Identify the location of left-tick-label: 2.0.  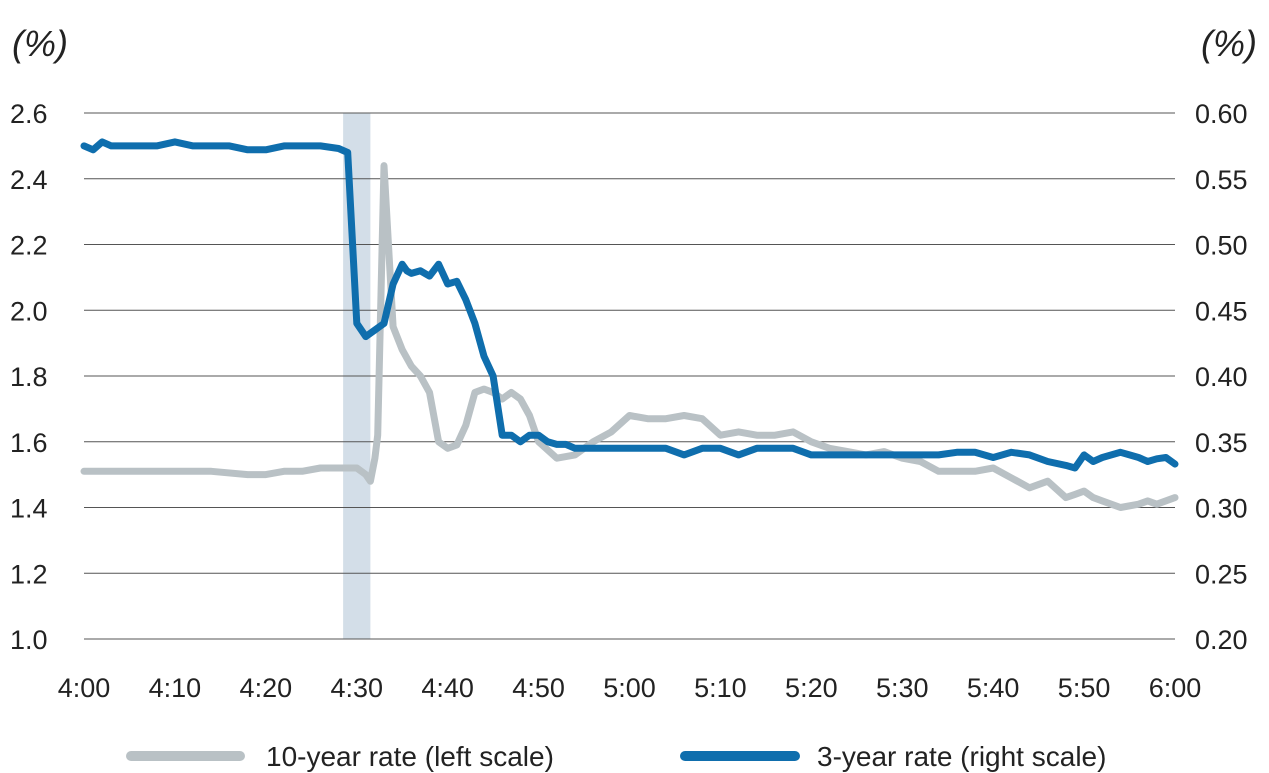
(29, 311).